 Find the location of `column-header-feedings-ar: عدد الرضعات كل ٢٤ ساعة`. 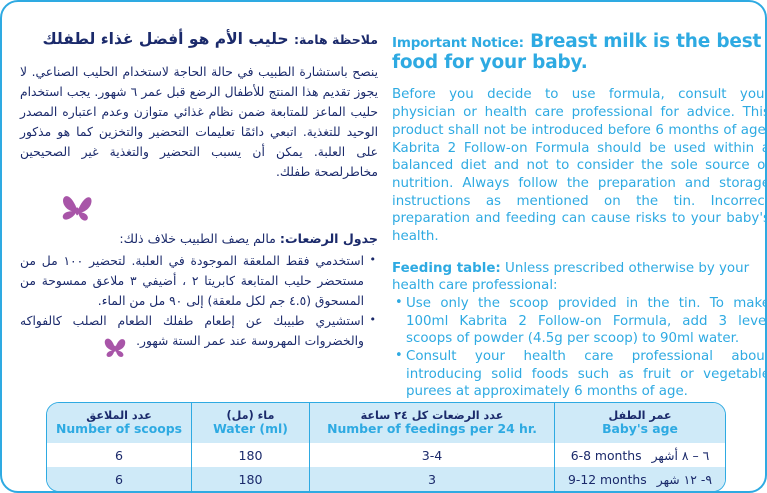

column-header-feedings-ar: عدد الرضعات كل ٢٤ ساعة is located at coordinates (432, 415).